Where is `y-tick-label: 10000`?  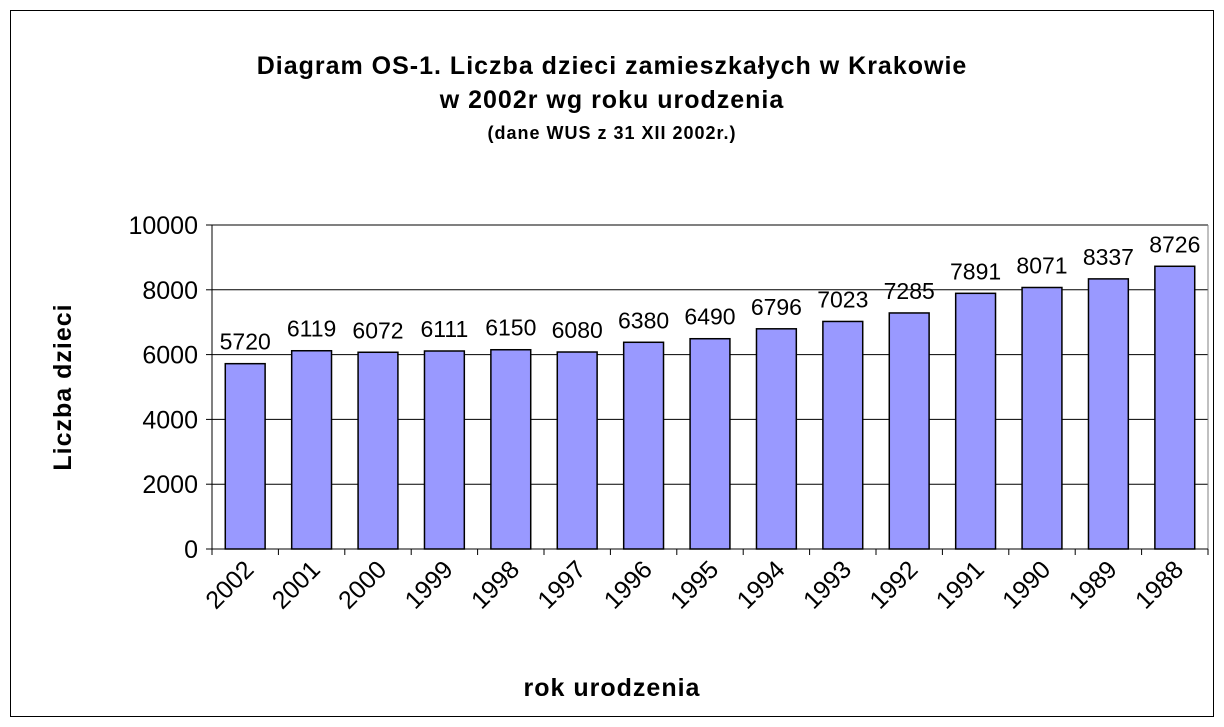
y-tick-label: 10000 is located at coordinates (163, 226).